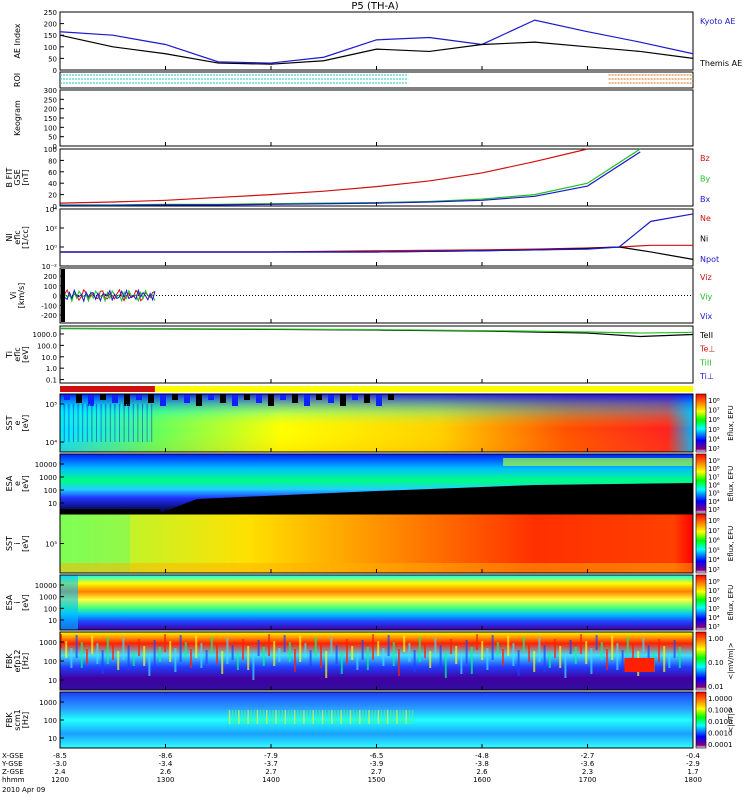 The height and width of the screenshot is (800, 750). I want to click on sst-e-y-tick-0: 10⁴, so click(51, 443).